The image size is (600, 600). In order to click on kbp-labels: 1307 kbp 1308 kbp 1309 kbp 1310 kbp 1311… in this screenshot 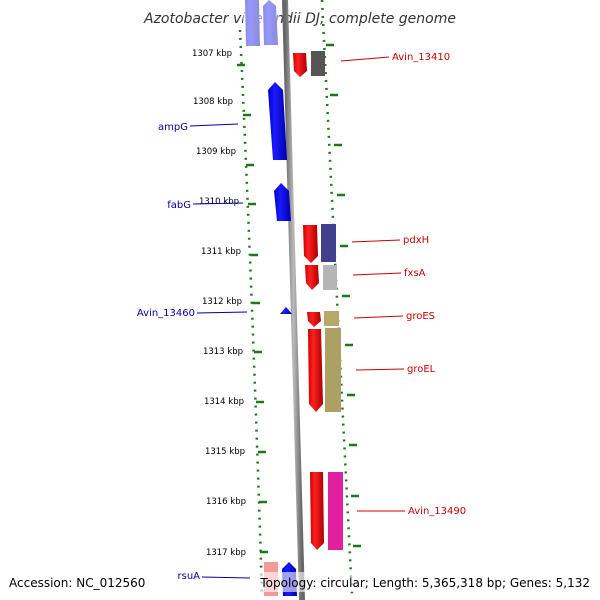, I will do `click(219, 303)`.